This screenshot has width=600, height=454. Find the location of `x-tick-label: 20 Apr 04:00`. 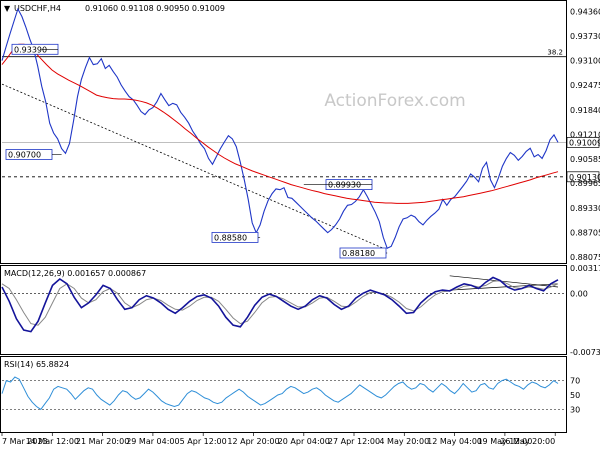

x-tick-label: 20 Apr 04:00 is located at coordinates (304, 441).